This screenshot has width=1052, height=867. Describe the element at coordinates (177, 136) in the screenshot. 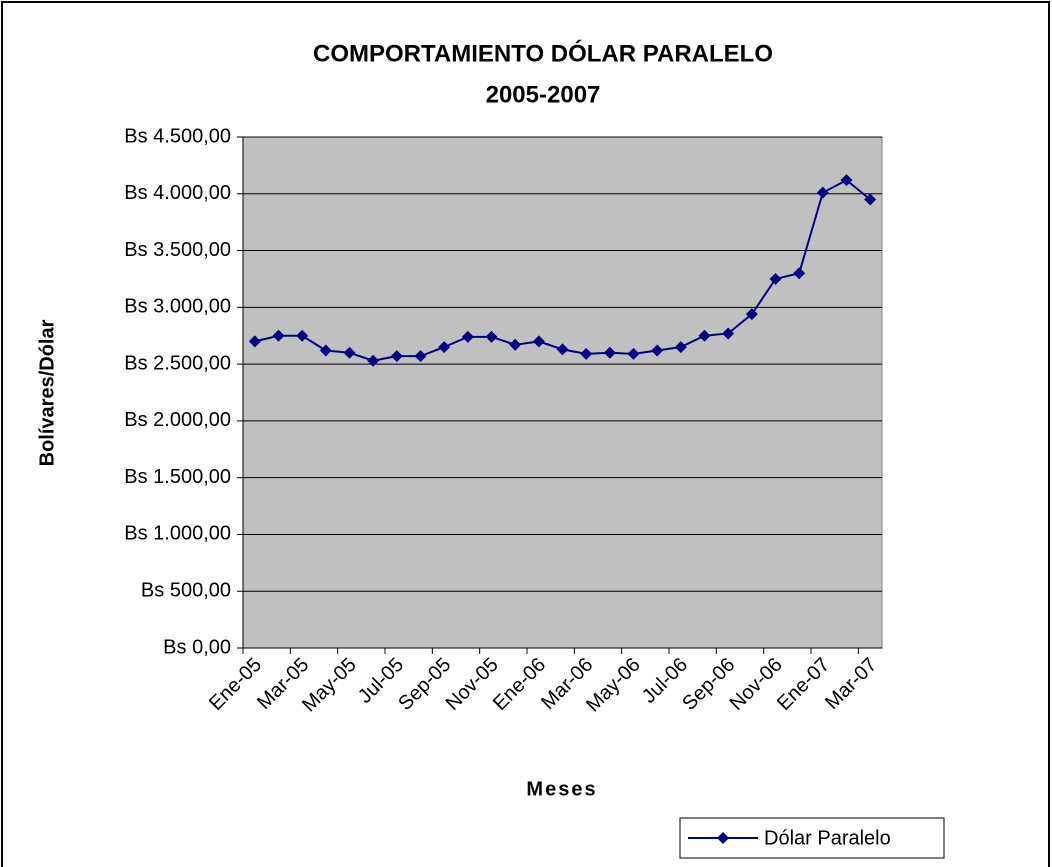

I see `y-tick-label: Bs 4.500,00` at that location.